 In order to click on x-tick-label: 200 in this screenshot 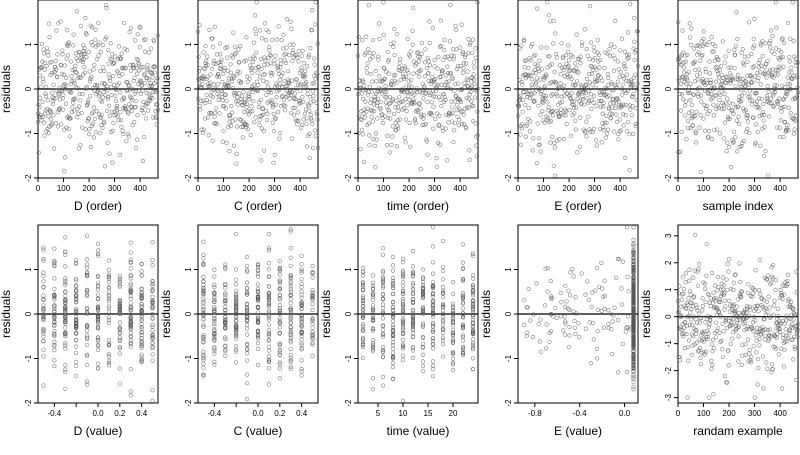, I will do `click(409, 188)`.